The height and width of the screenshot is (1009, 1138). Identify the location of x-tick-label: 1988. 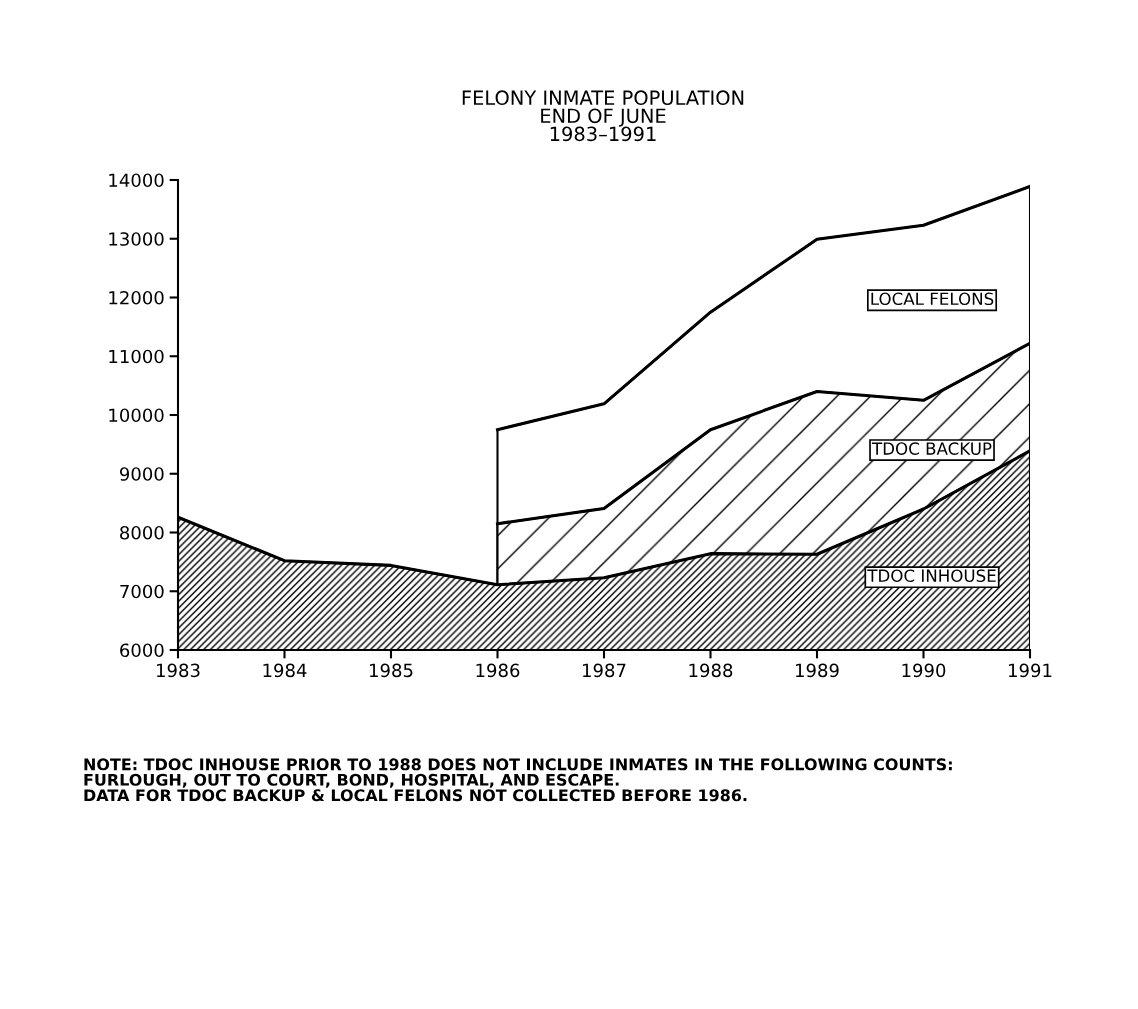
(711, 670).